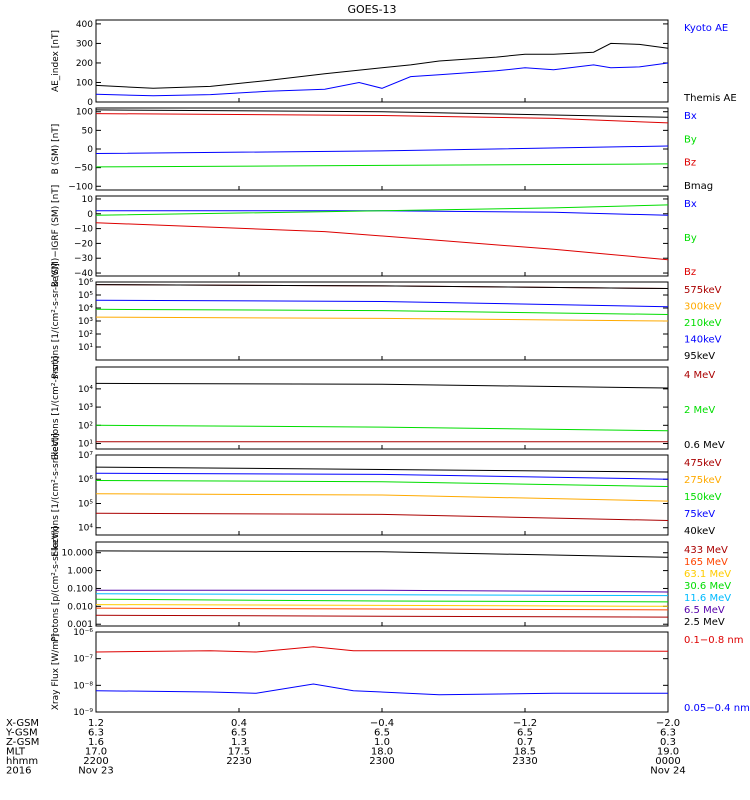 The height and width of the screenshot is (800, 750). What do you see at coordinates (84, 44) in the screenshot?
I see `y-tick-label: 300` at bounding box center [84, 44].